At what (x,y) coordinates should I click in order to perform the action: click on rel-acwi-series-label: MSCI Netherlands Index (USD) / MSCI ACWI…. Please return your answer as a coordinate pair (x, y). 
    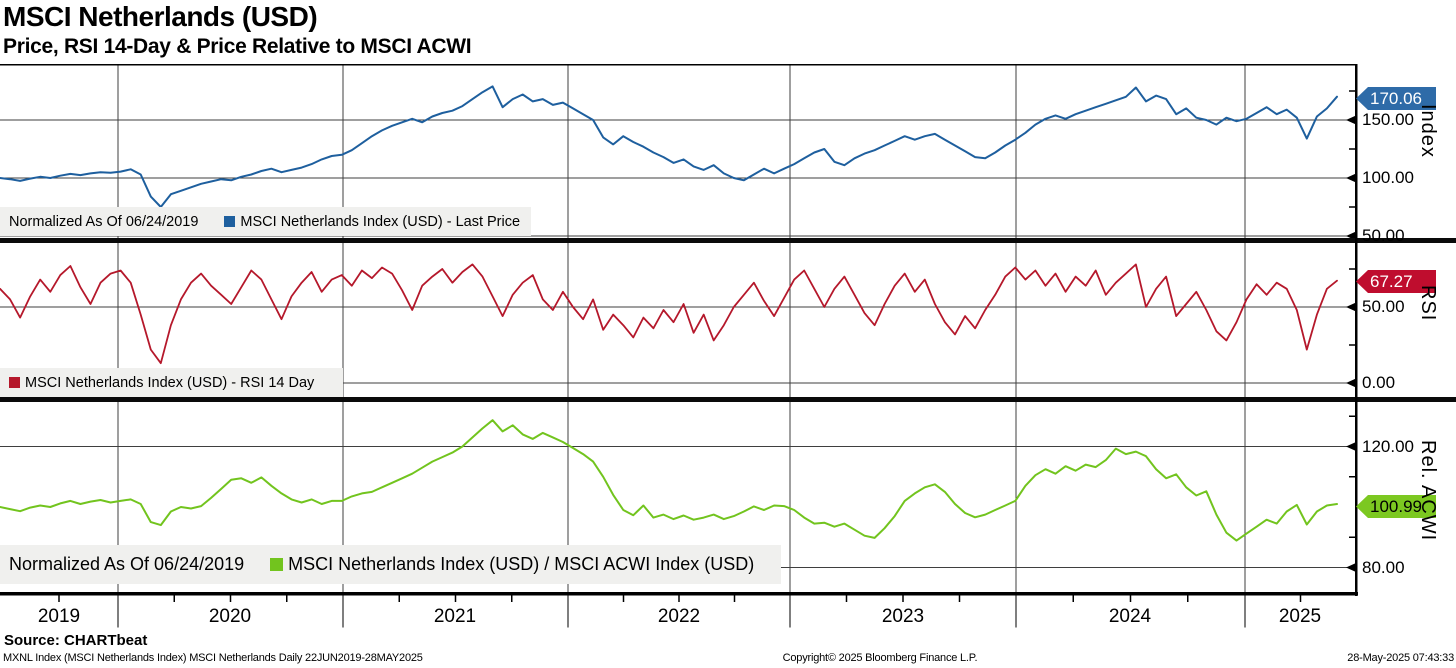
    Looking at the image, I should click on (521, 564).